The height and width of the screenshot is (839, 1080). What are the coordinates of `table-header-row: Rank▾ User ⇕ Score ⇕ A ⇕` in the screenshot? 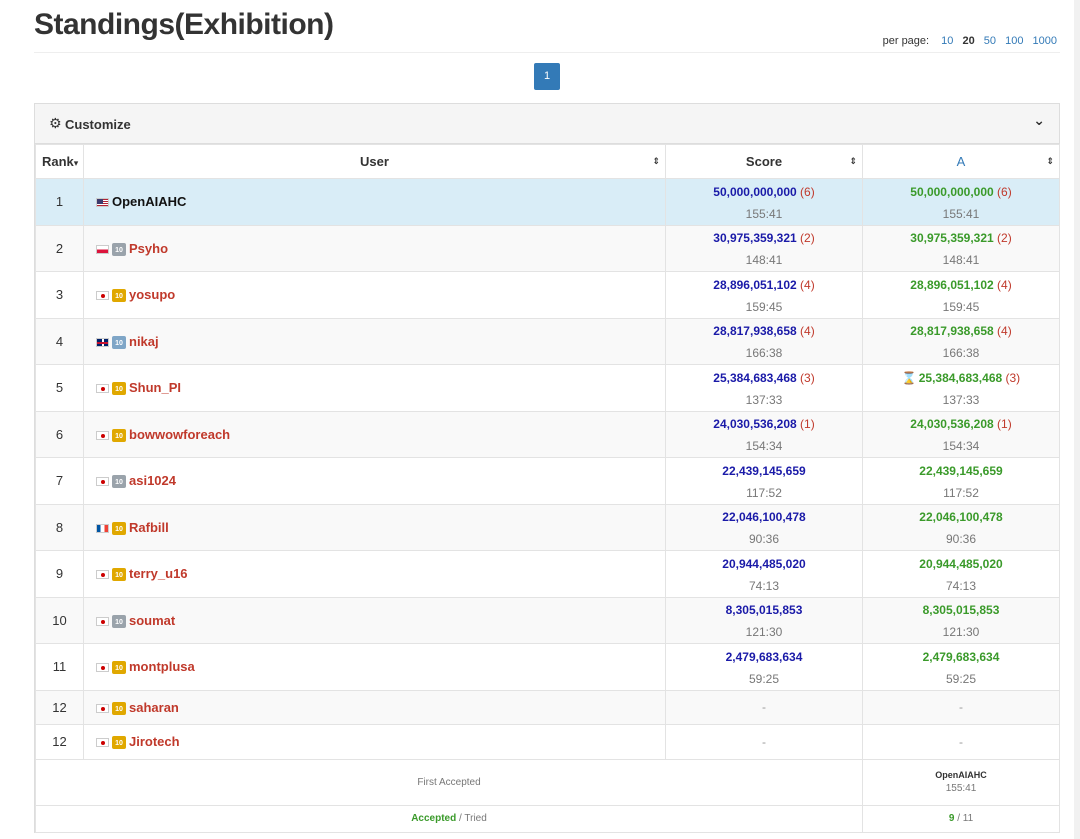 It's located at (547, 161).